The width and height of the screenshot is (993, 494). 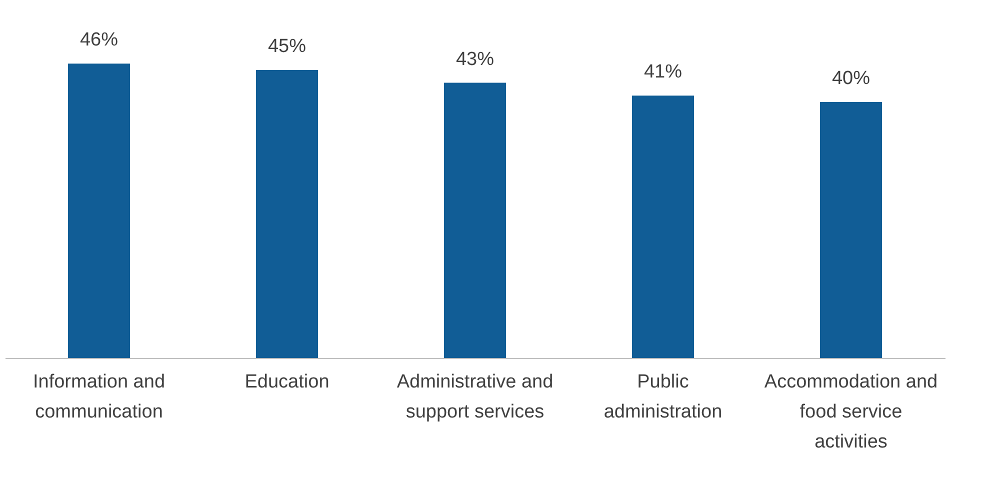 I want to click on x-tick-label: Information and communication, so click(x=99, y=397).